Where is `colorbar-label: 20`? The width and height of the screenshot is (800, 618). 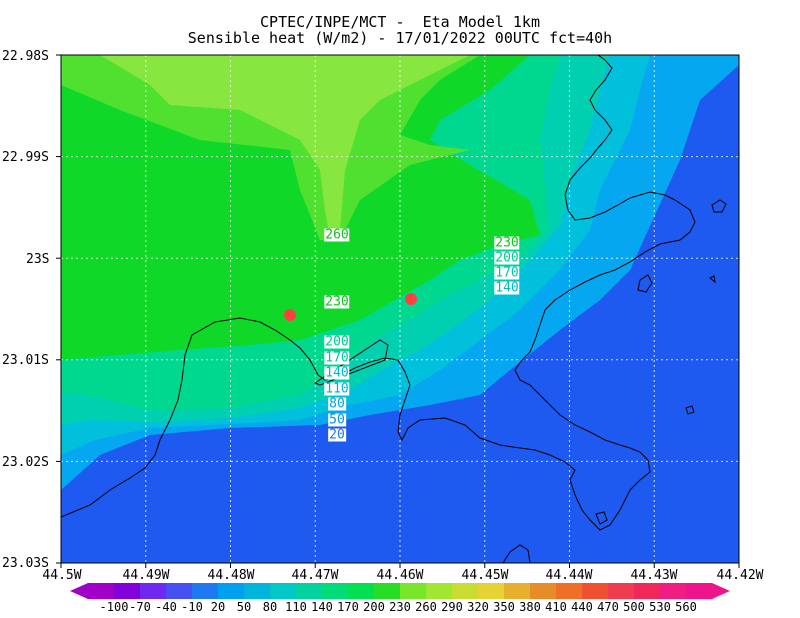 colorbar-label: 20 is located at coordinates (218, 607).